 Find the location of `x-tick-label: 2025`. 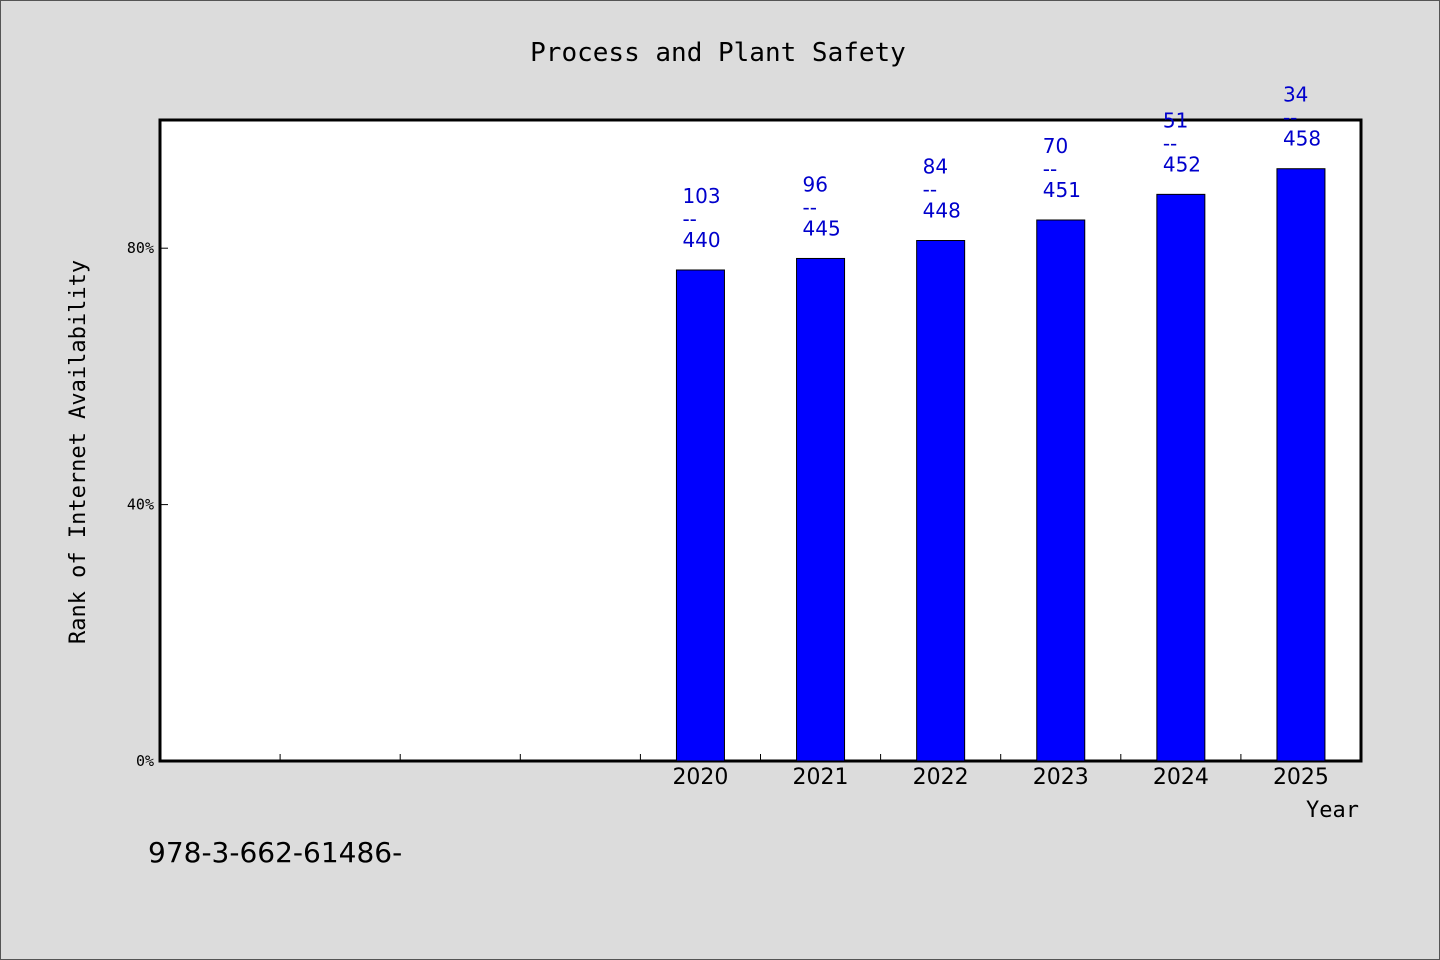

x-tick-label: 2025 is located at coordinates (1301, 777).